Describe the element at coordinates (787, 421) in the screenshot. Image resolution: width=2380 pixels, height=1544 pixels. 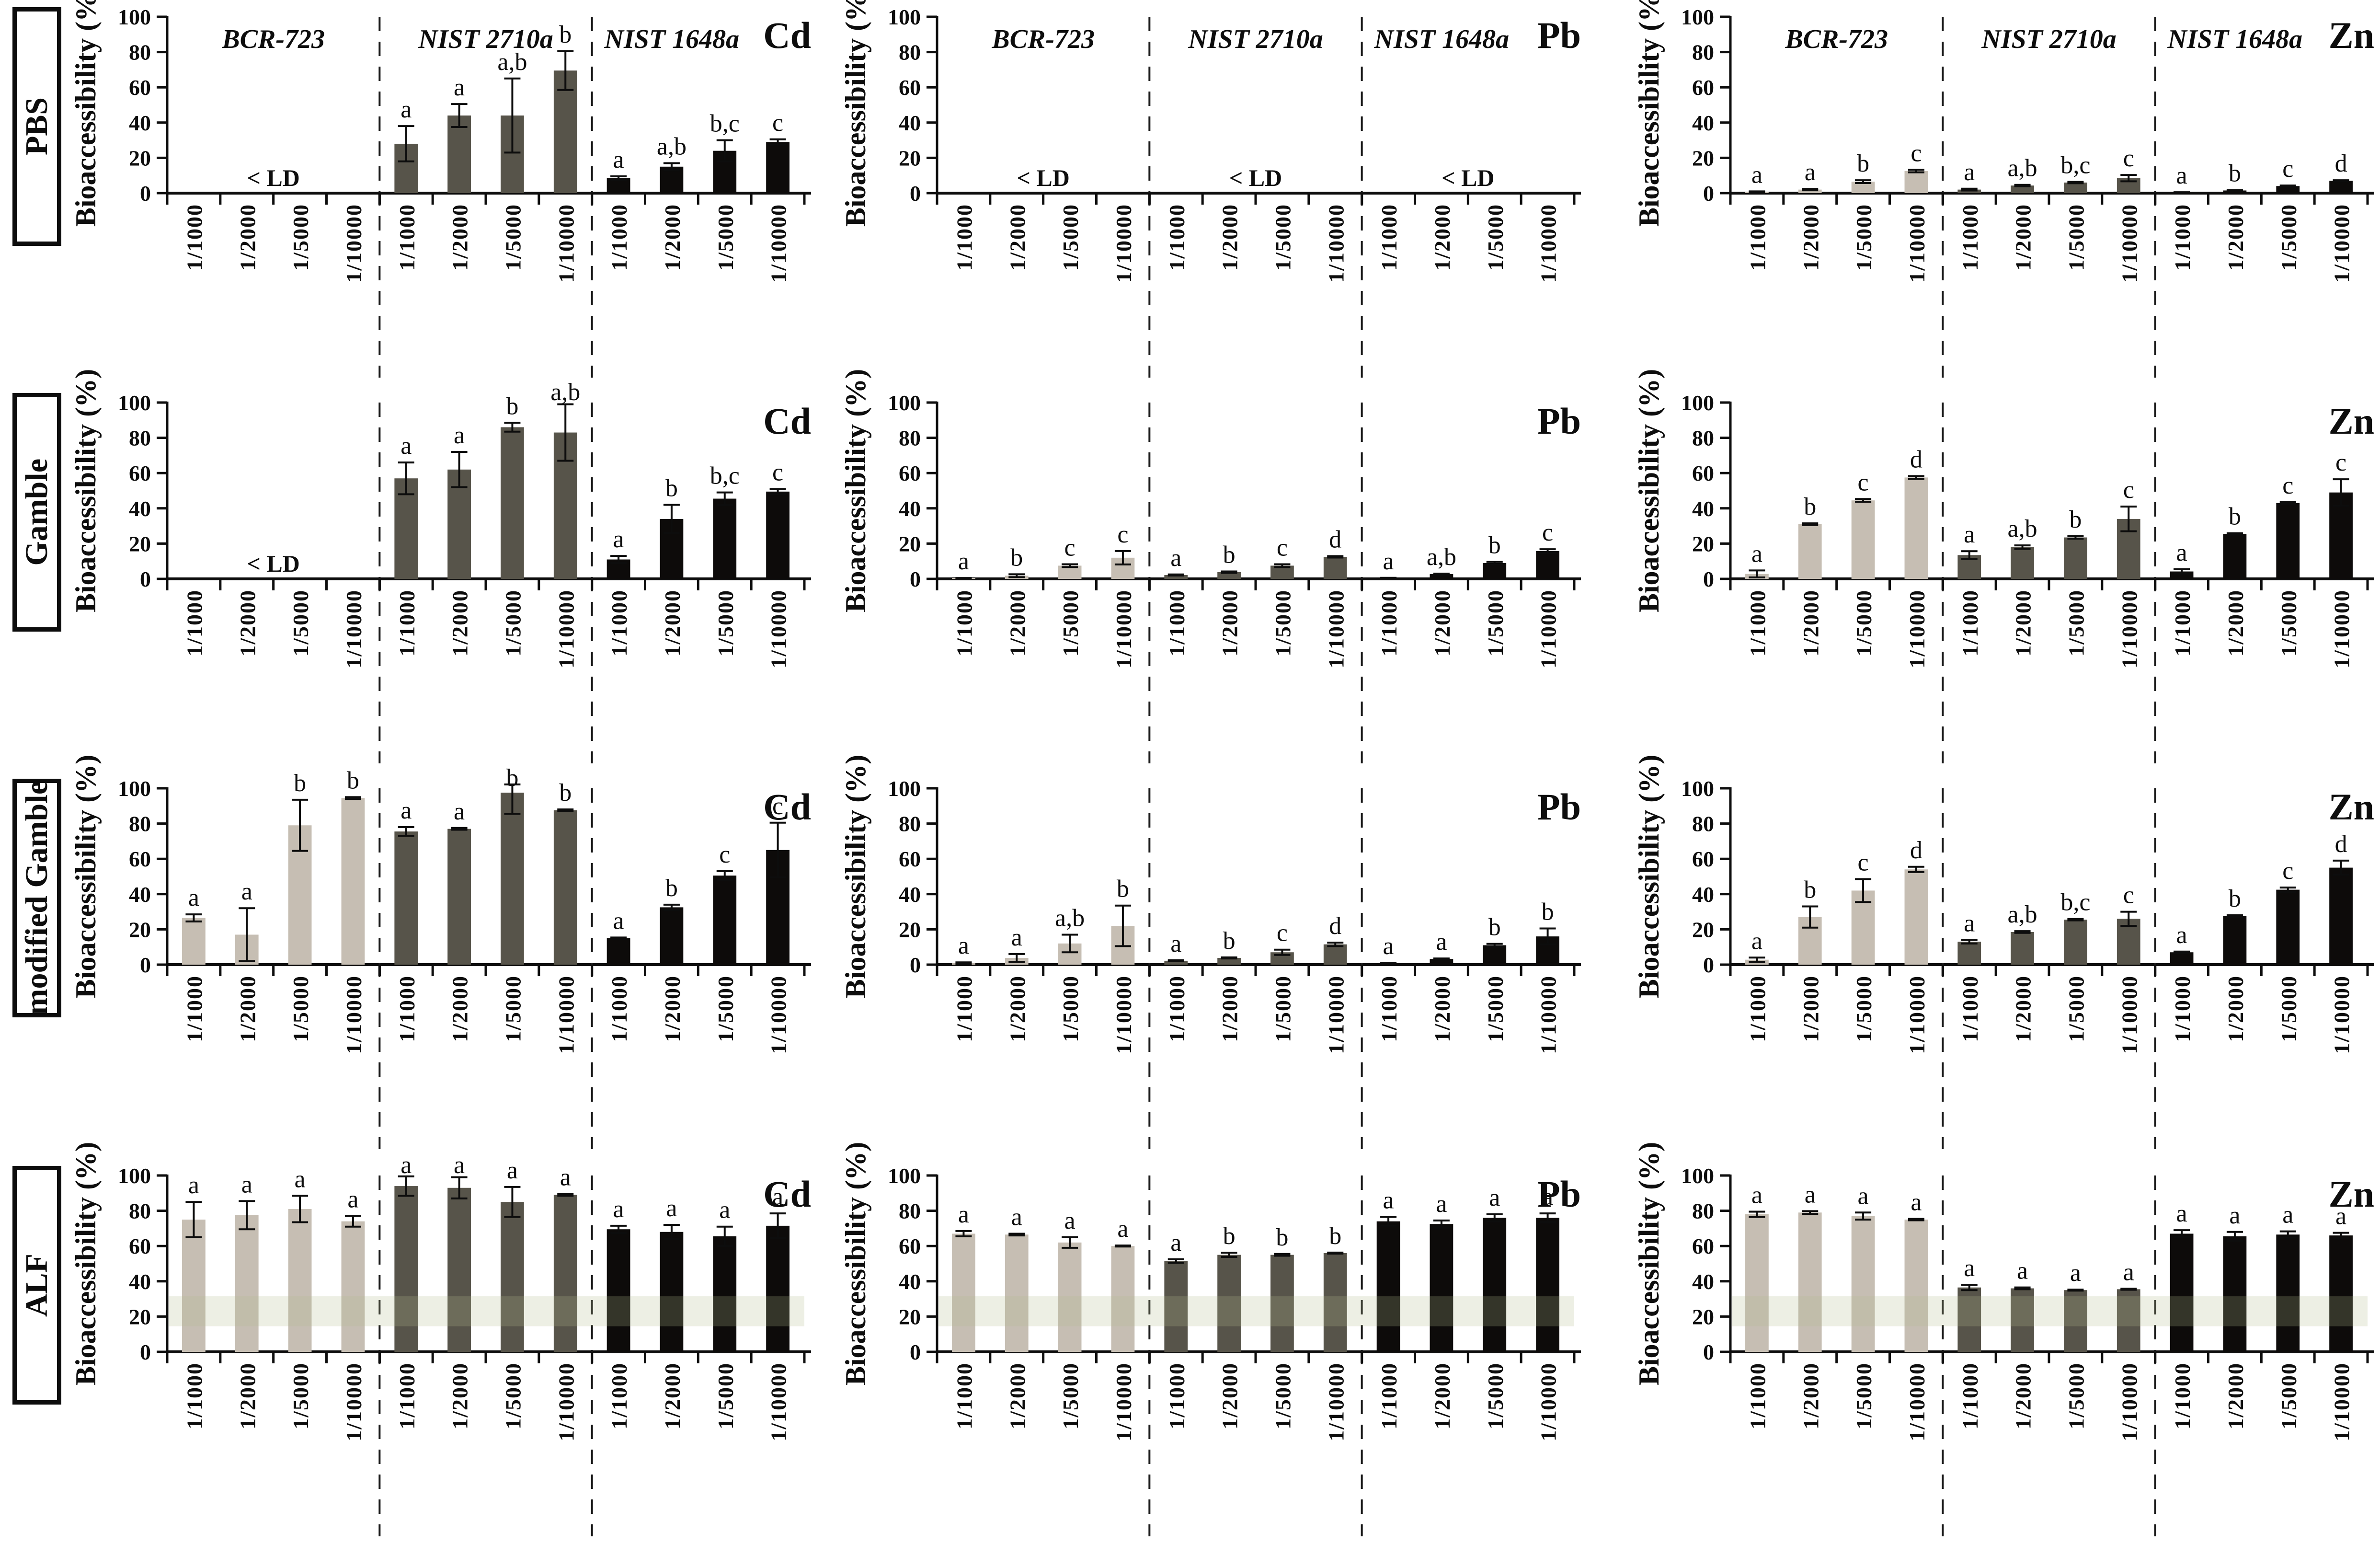
I see `metal-label: Cd` at that location.